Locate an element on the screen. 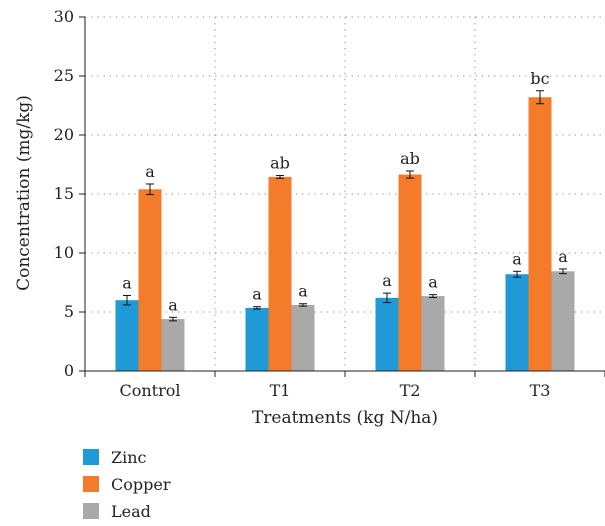 This screenshot has width=605, height=526. x-tick-label: T3 is located at coordinates (540, 390).